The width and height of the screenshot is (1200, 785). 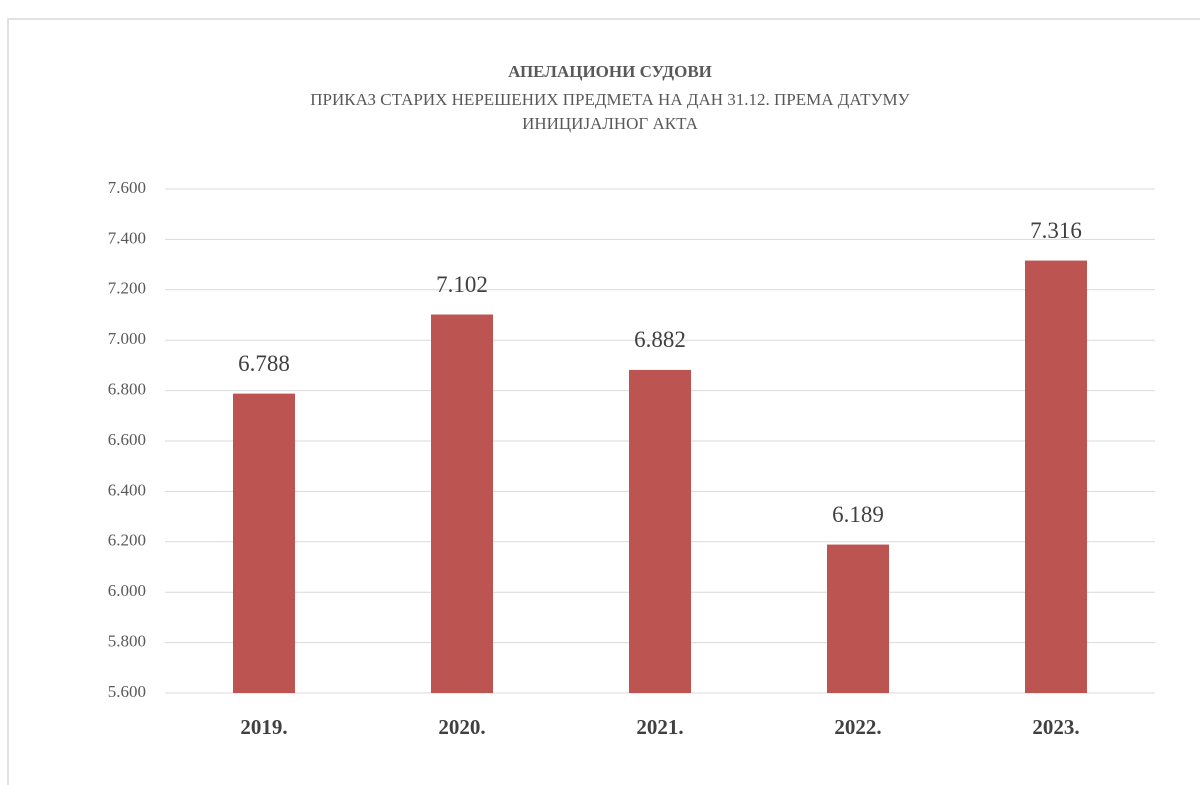 What do you see at coordinates (858, 514) in the screenshot?
I see `data-label: 6.189` at bounding box center [858, 514].